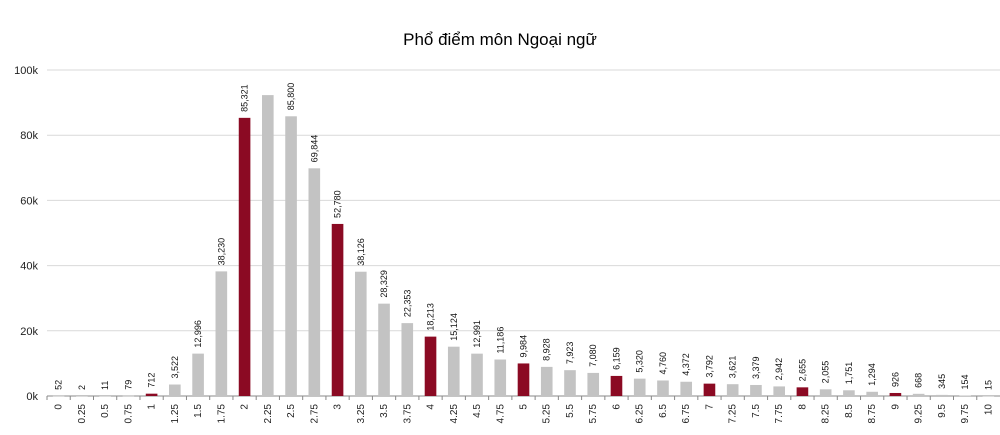  I want to click on y-tick-label: 100k, so click(26, 71).